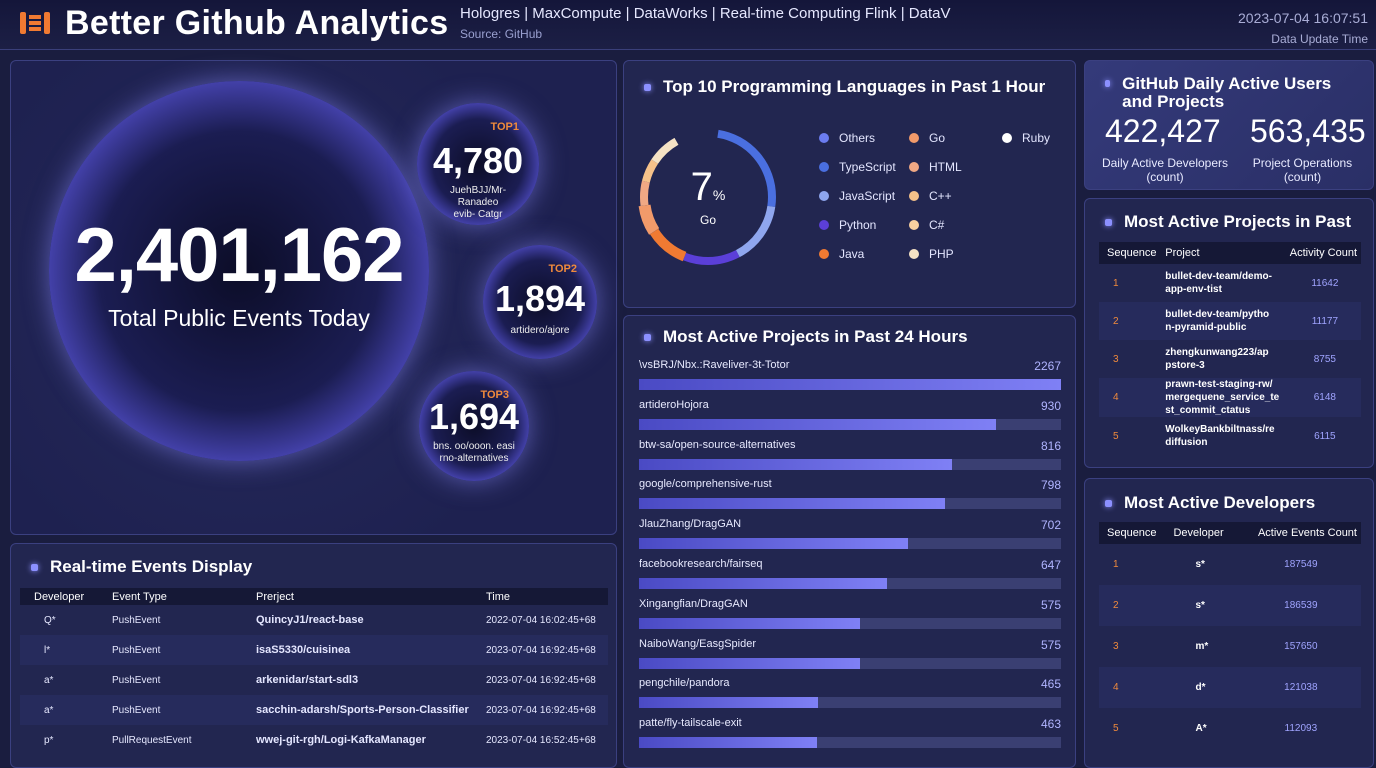 Image resolution: width=1376 pixels, height=768 pixels. Describe the element at coordinates (1301, 646) in the screenshot. I see `count-cell: 157650` at that location.